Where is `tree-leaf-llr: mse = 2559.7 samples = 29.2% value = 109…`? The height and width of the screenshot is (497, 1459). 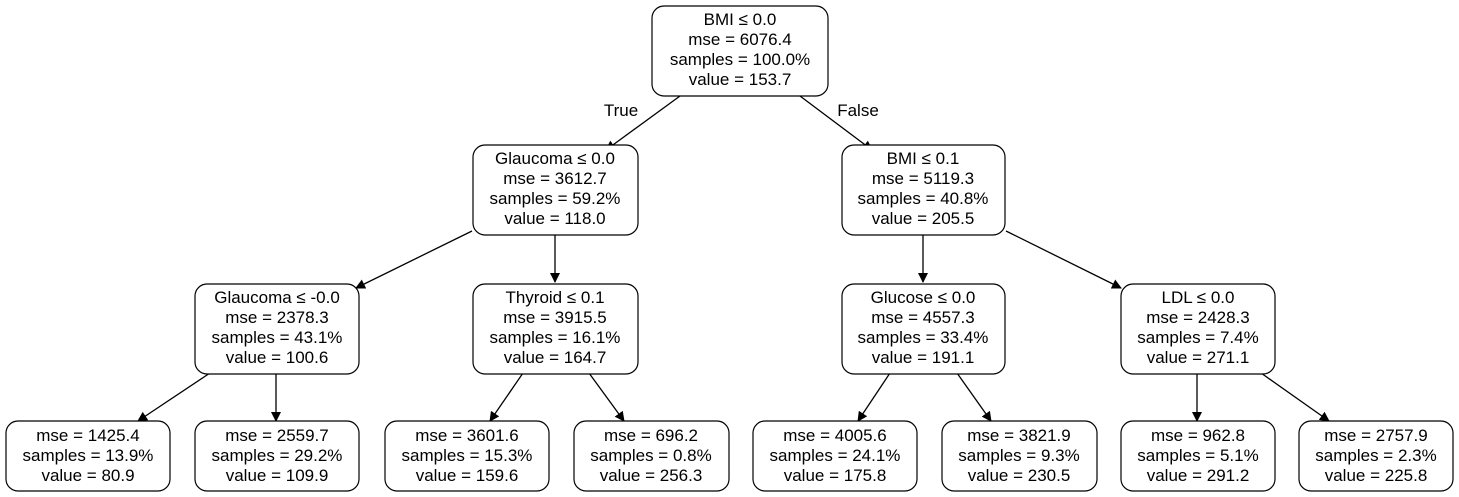
tree-leaf-llr: mse = 2559.7 samples = 29.2% value = 109… is located at coordinates (277, 456).